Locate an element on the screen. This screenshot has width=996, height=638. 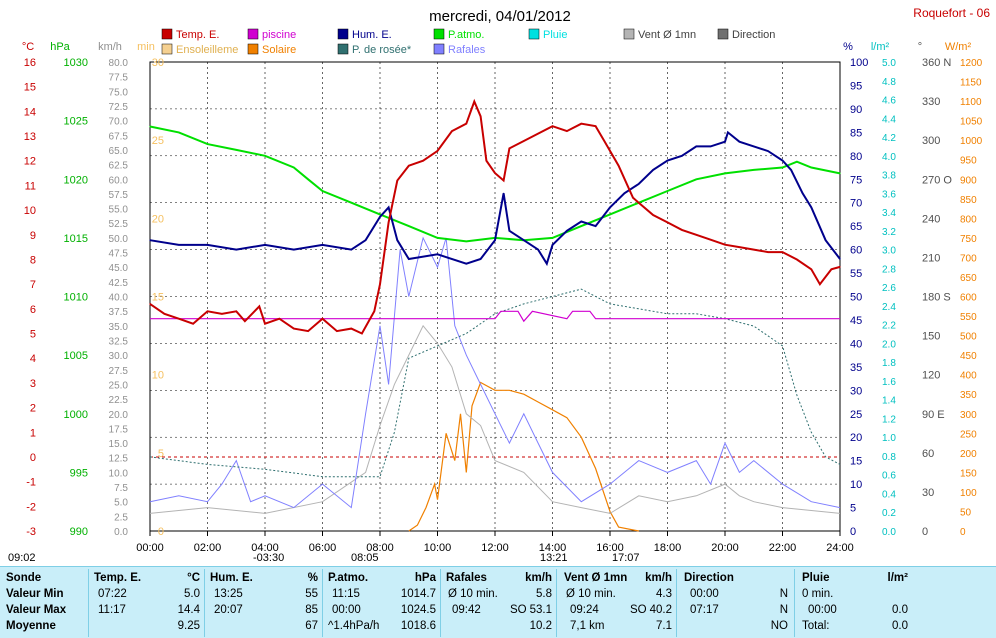
axis-tick-label: 15 is located at coordinates (30, 88).